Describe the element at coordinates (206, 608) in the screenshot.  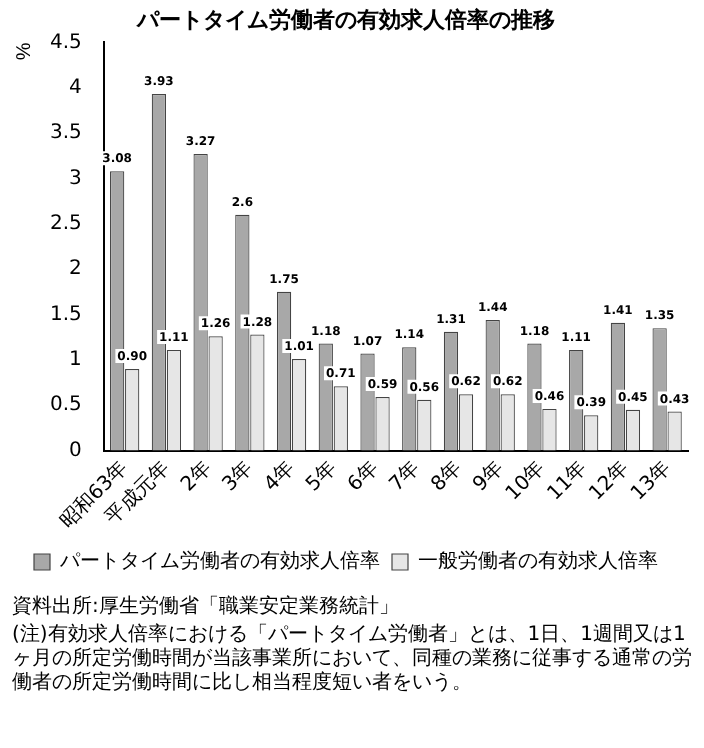
I see `text: 資料出所:厚生労働省「職業安定業務統計」` at that location.